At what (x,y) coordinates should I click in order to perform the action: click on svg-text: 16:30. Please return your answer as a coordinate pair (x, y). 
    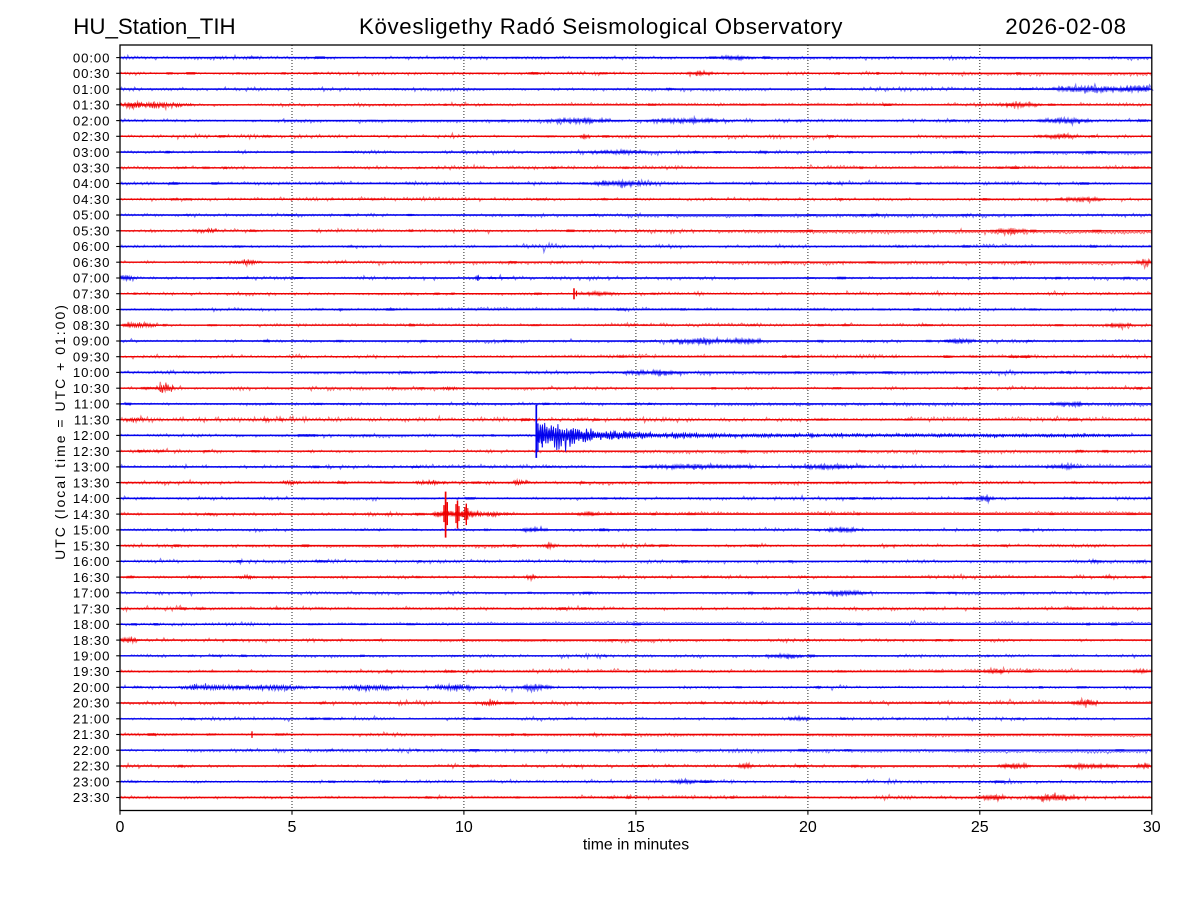
    Looking at the image, I should click on (92, 577).